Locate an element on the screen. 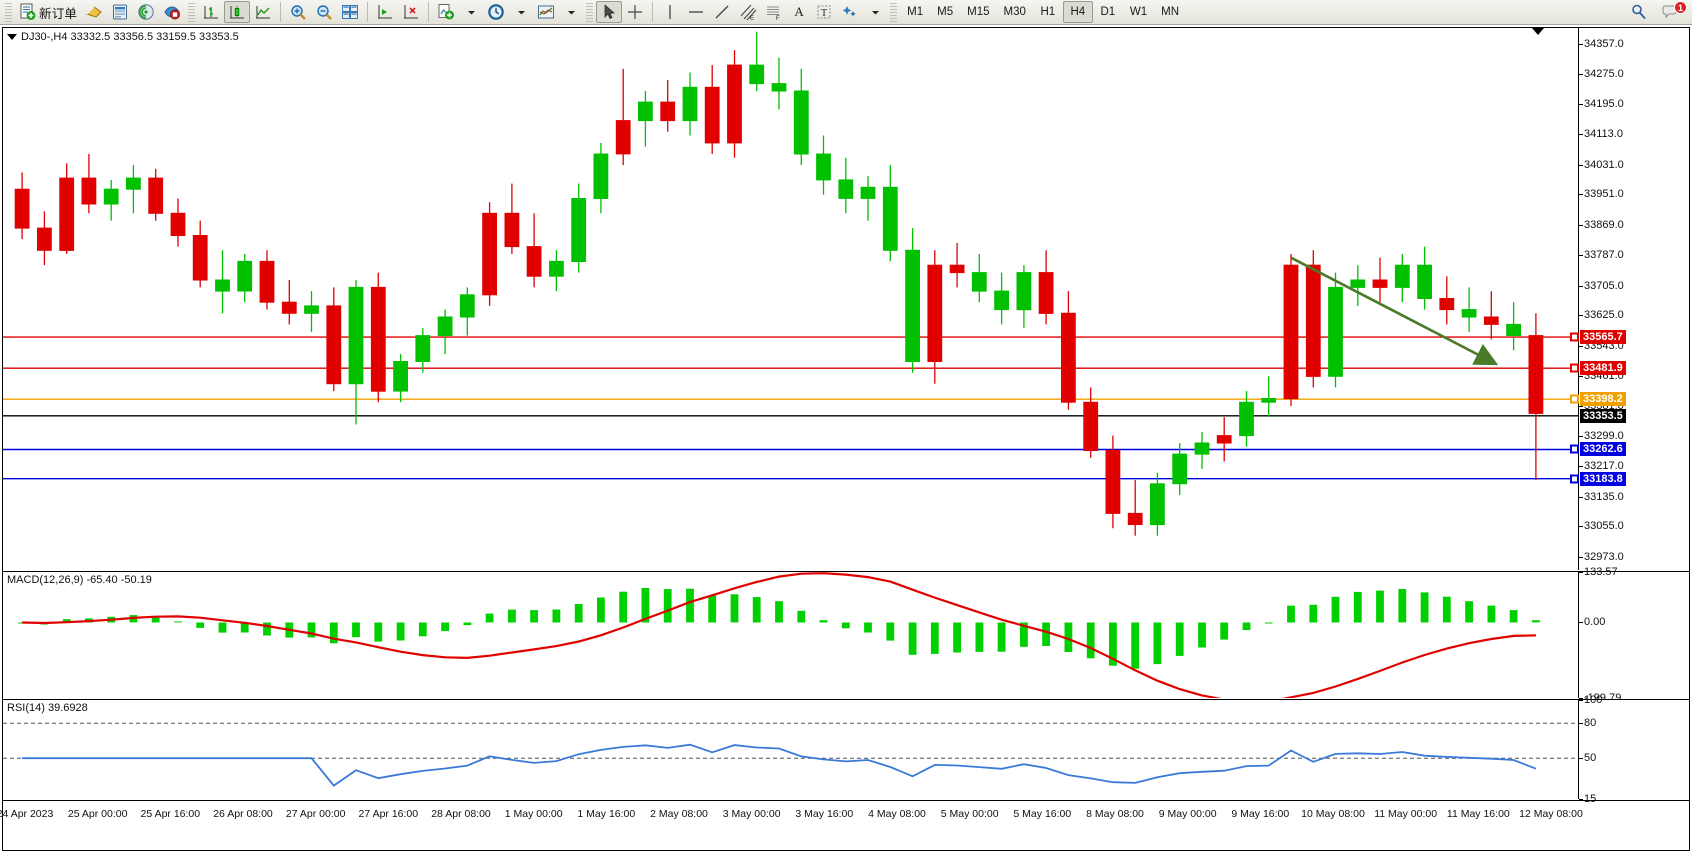 The width and height of the screenshot is (1692, 853). zoom-in-icon is located at coordinates (298, 12).